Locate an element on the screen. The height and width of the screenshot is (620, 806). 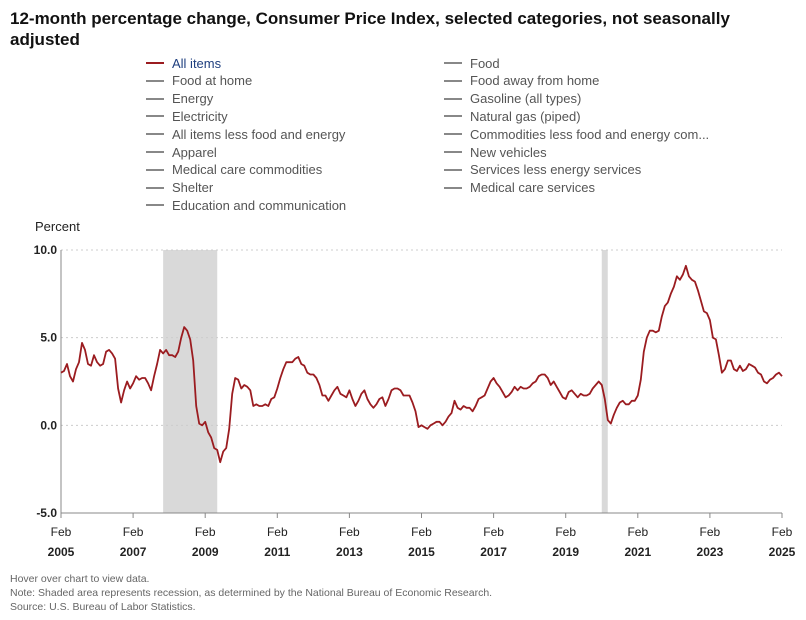
legend-label: All items less food and energy is located at coordinates (259, 134).